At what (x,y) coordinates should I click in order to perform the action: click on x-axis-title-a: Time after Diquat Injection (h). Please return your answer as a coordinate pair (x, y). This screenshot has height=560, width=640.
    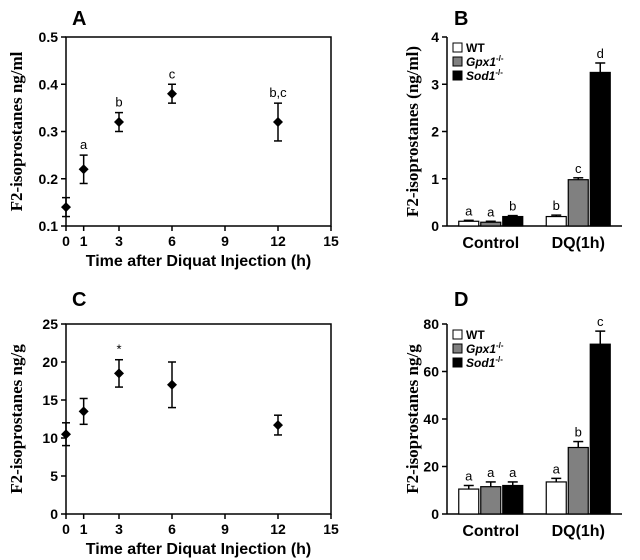
    Looking at the image, I should click on (199, 261).